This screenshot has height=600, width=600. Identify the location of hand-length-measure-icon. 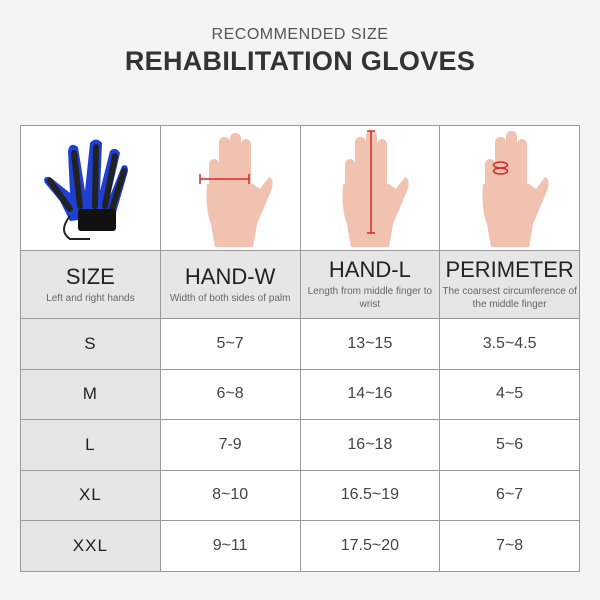
(375, 188).